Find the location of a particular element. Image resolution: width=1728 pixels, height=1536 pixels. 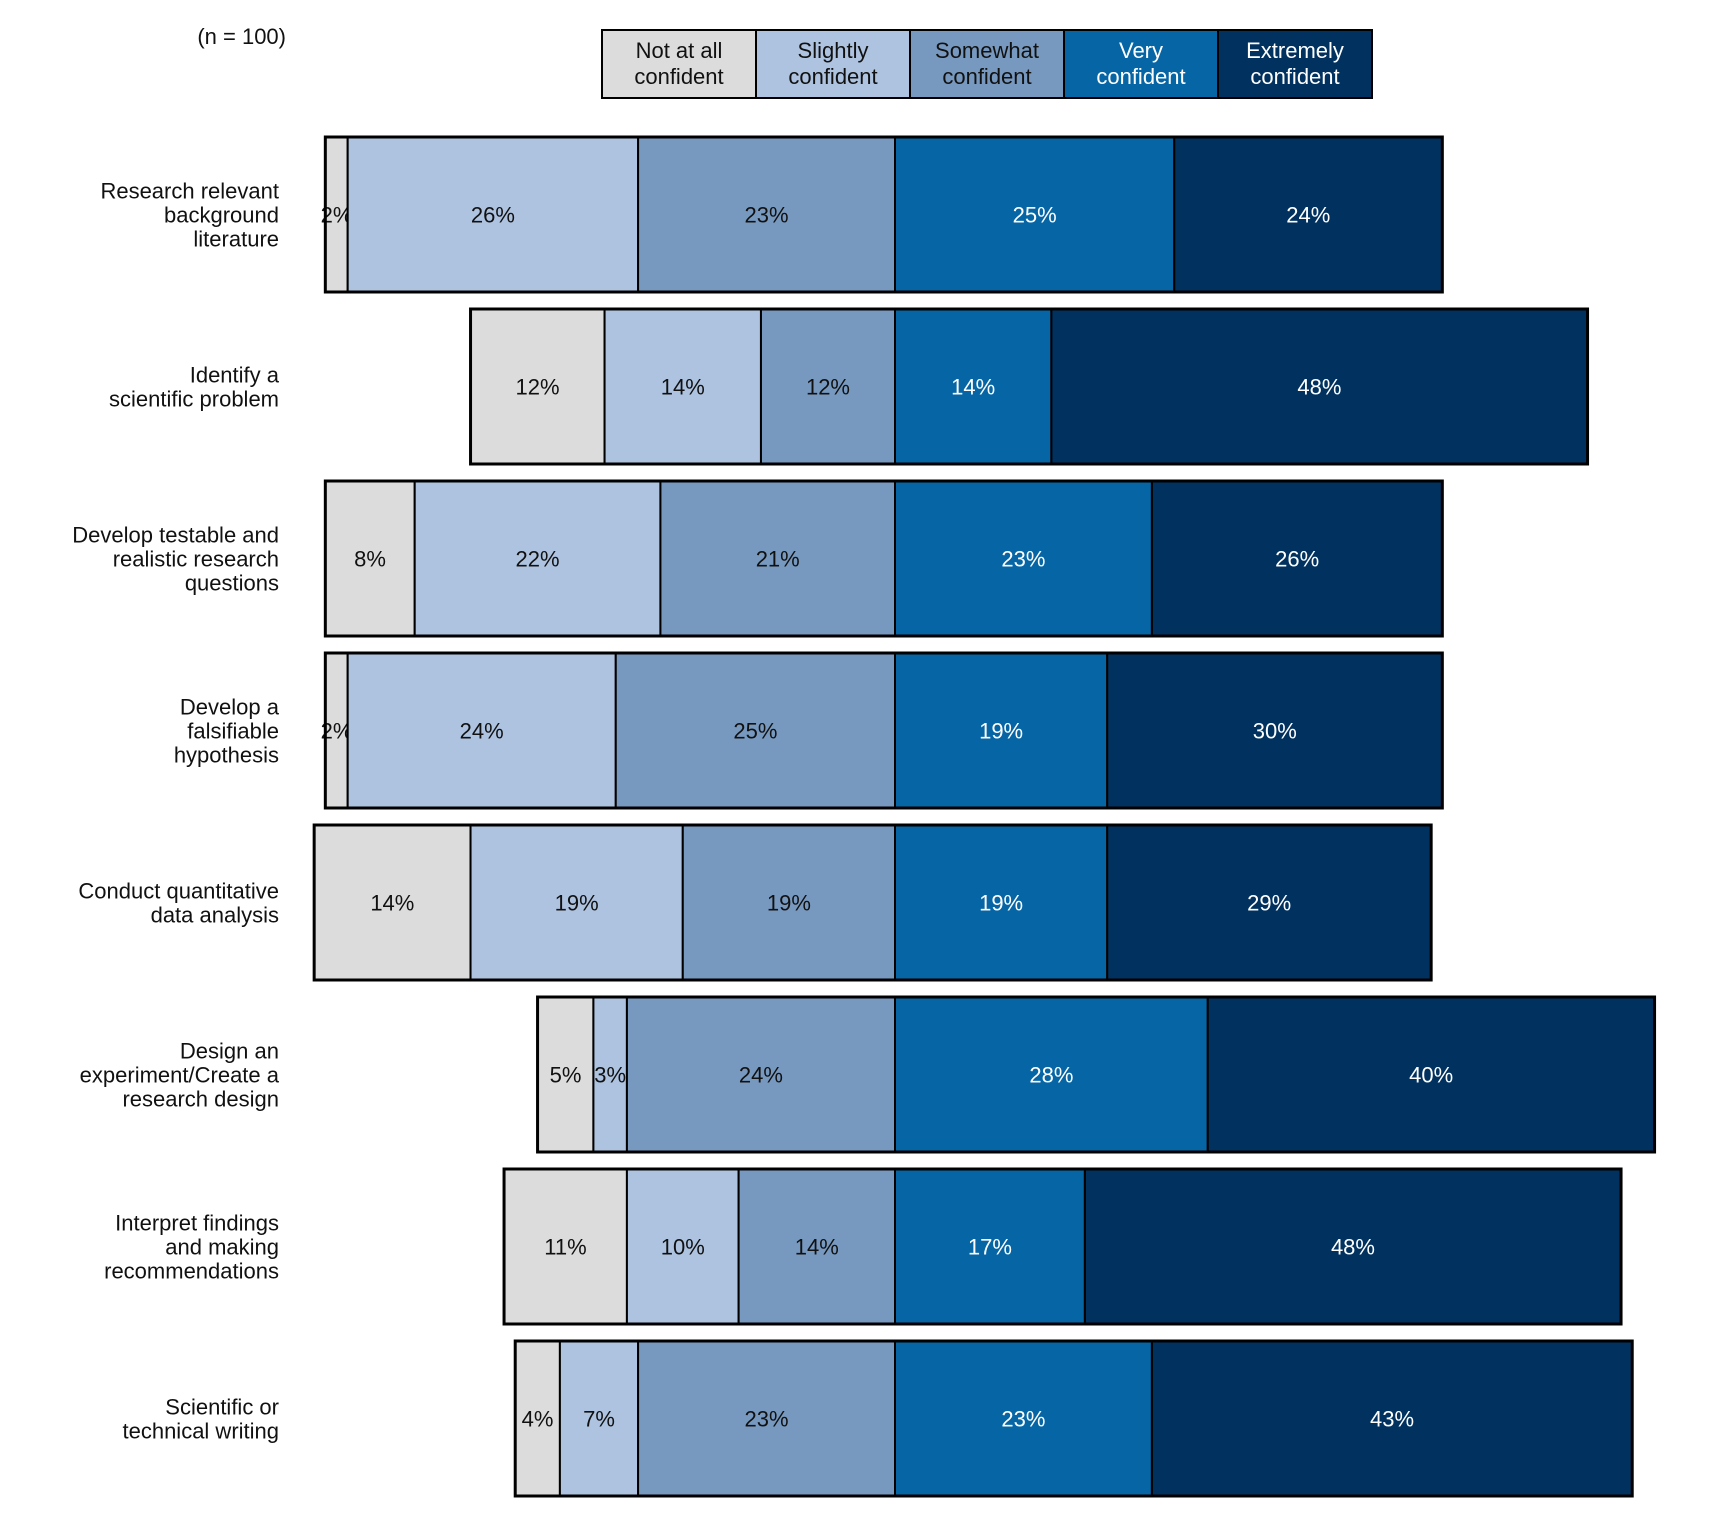

data-label: 7% is located at coordinates (599, 1419).